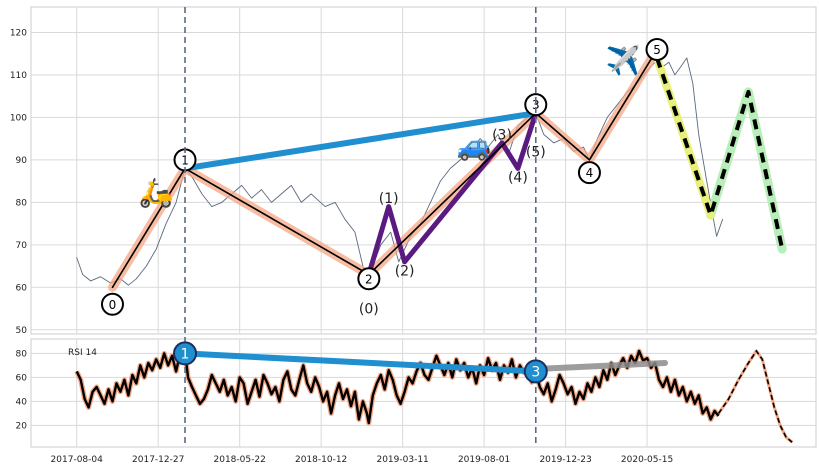 Image resolution: width=819 pixels, height=475 pixels. I want to click on wave-label: 5, so click(657, 50).